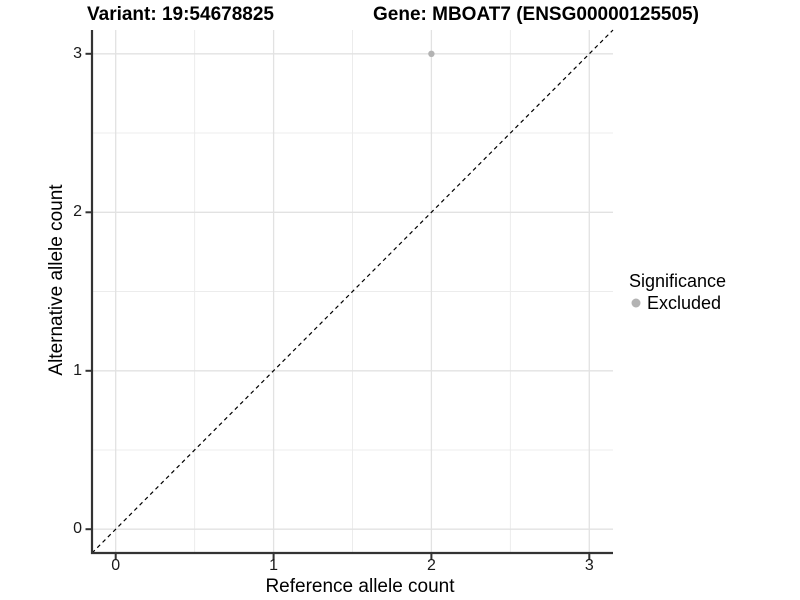  I want to click on y-tick-label-0: 0, so click(77, 529).